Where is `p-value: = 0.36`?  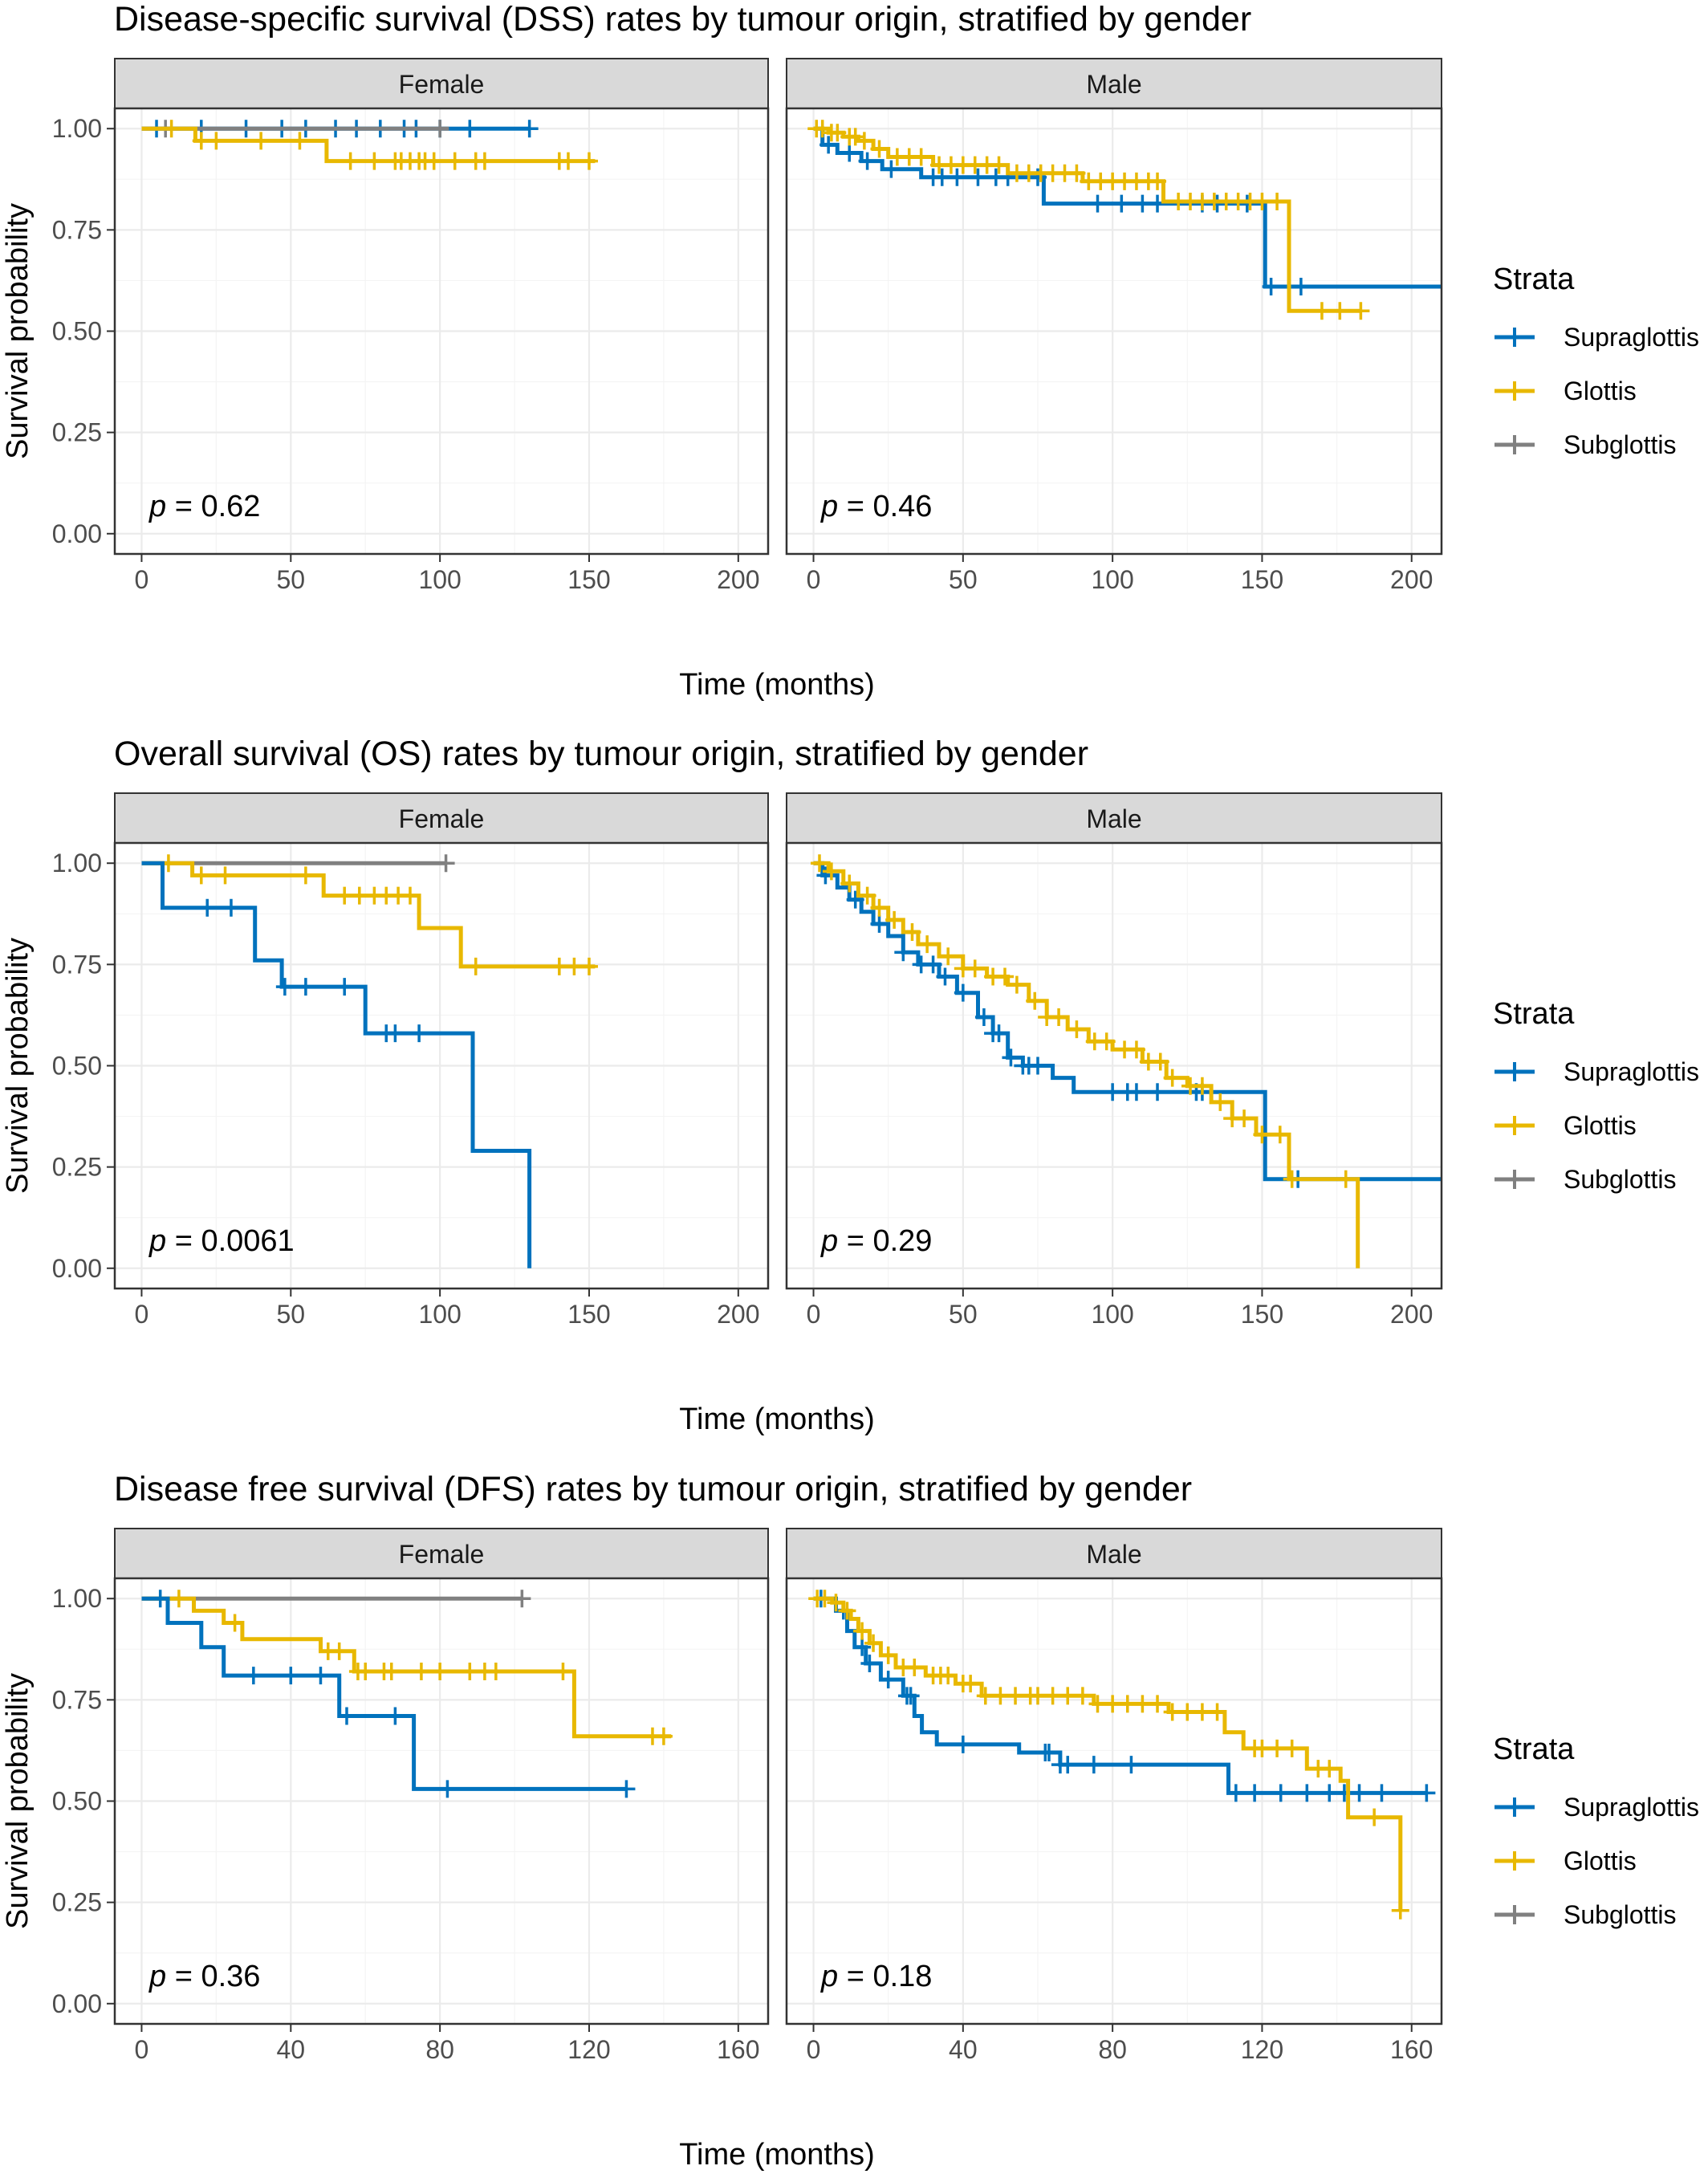 p-value: = 0.36 is located at coordinates (213, 1976).